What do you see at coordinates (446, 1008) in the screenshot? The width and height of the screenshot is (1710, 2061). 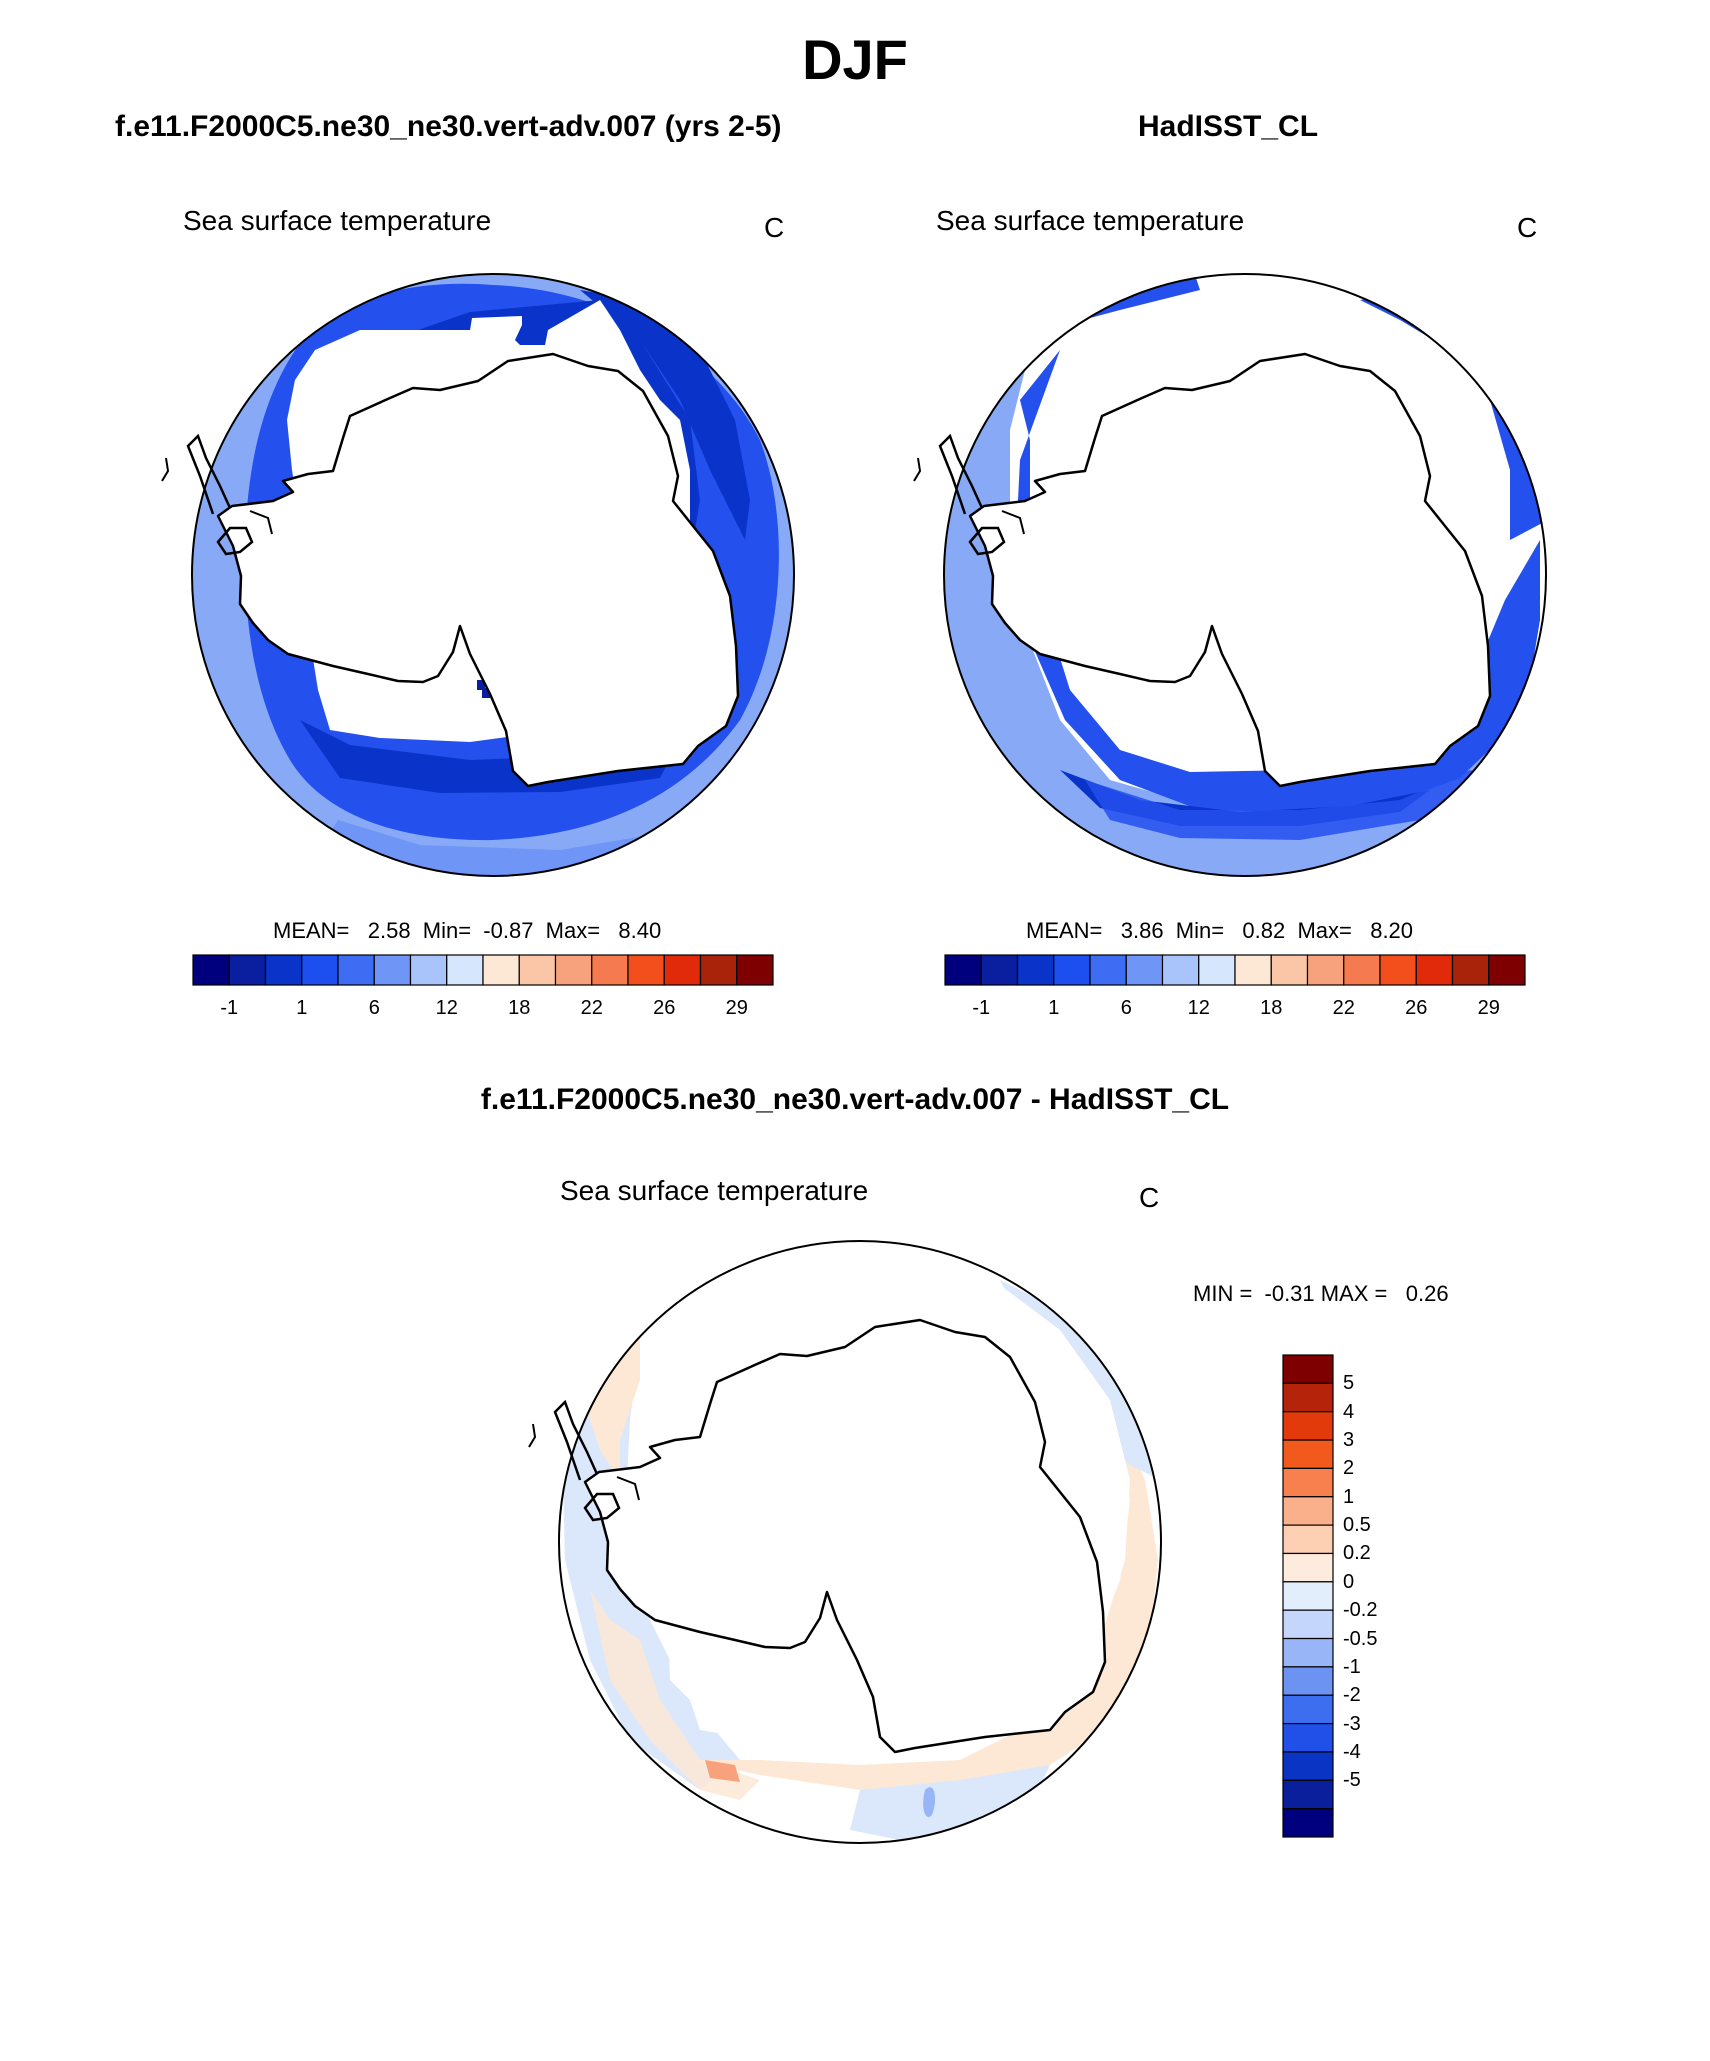 I see `colorbar-model-tick-label: 12` at bounding box center [446, 1008].